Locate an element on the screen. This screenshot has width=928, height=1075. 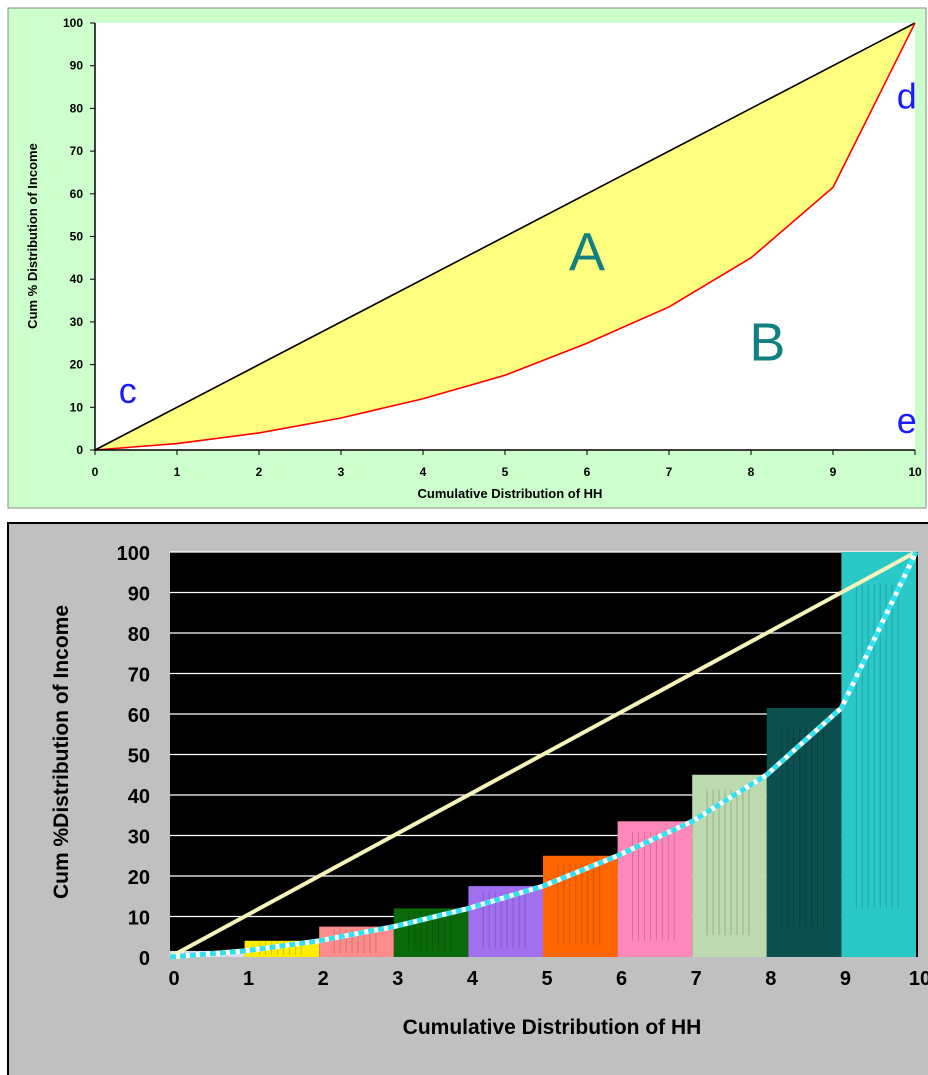
y-axis-title: Cum % Distribution of Income is located at coordinates (32, 236).